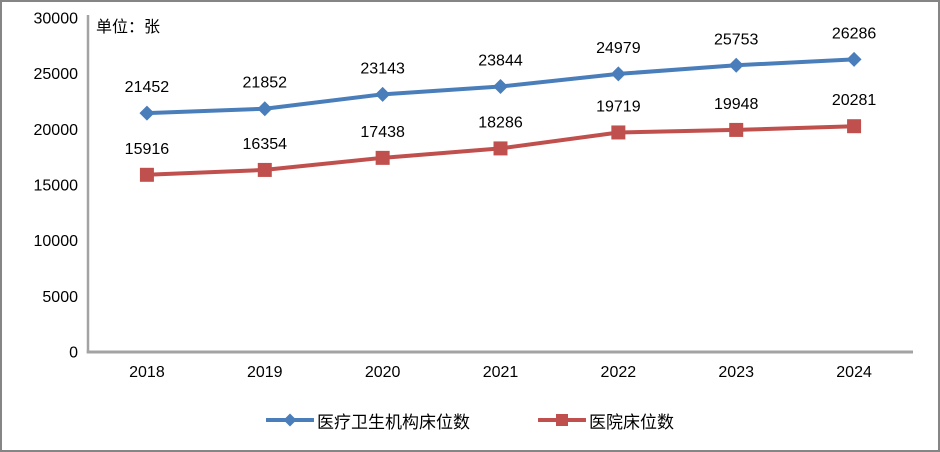 The width and height of the screenshot is (940, 452). Describe the element at coordinates (147, 87) in the screenshot. I see `data-label: 21452` at that location.